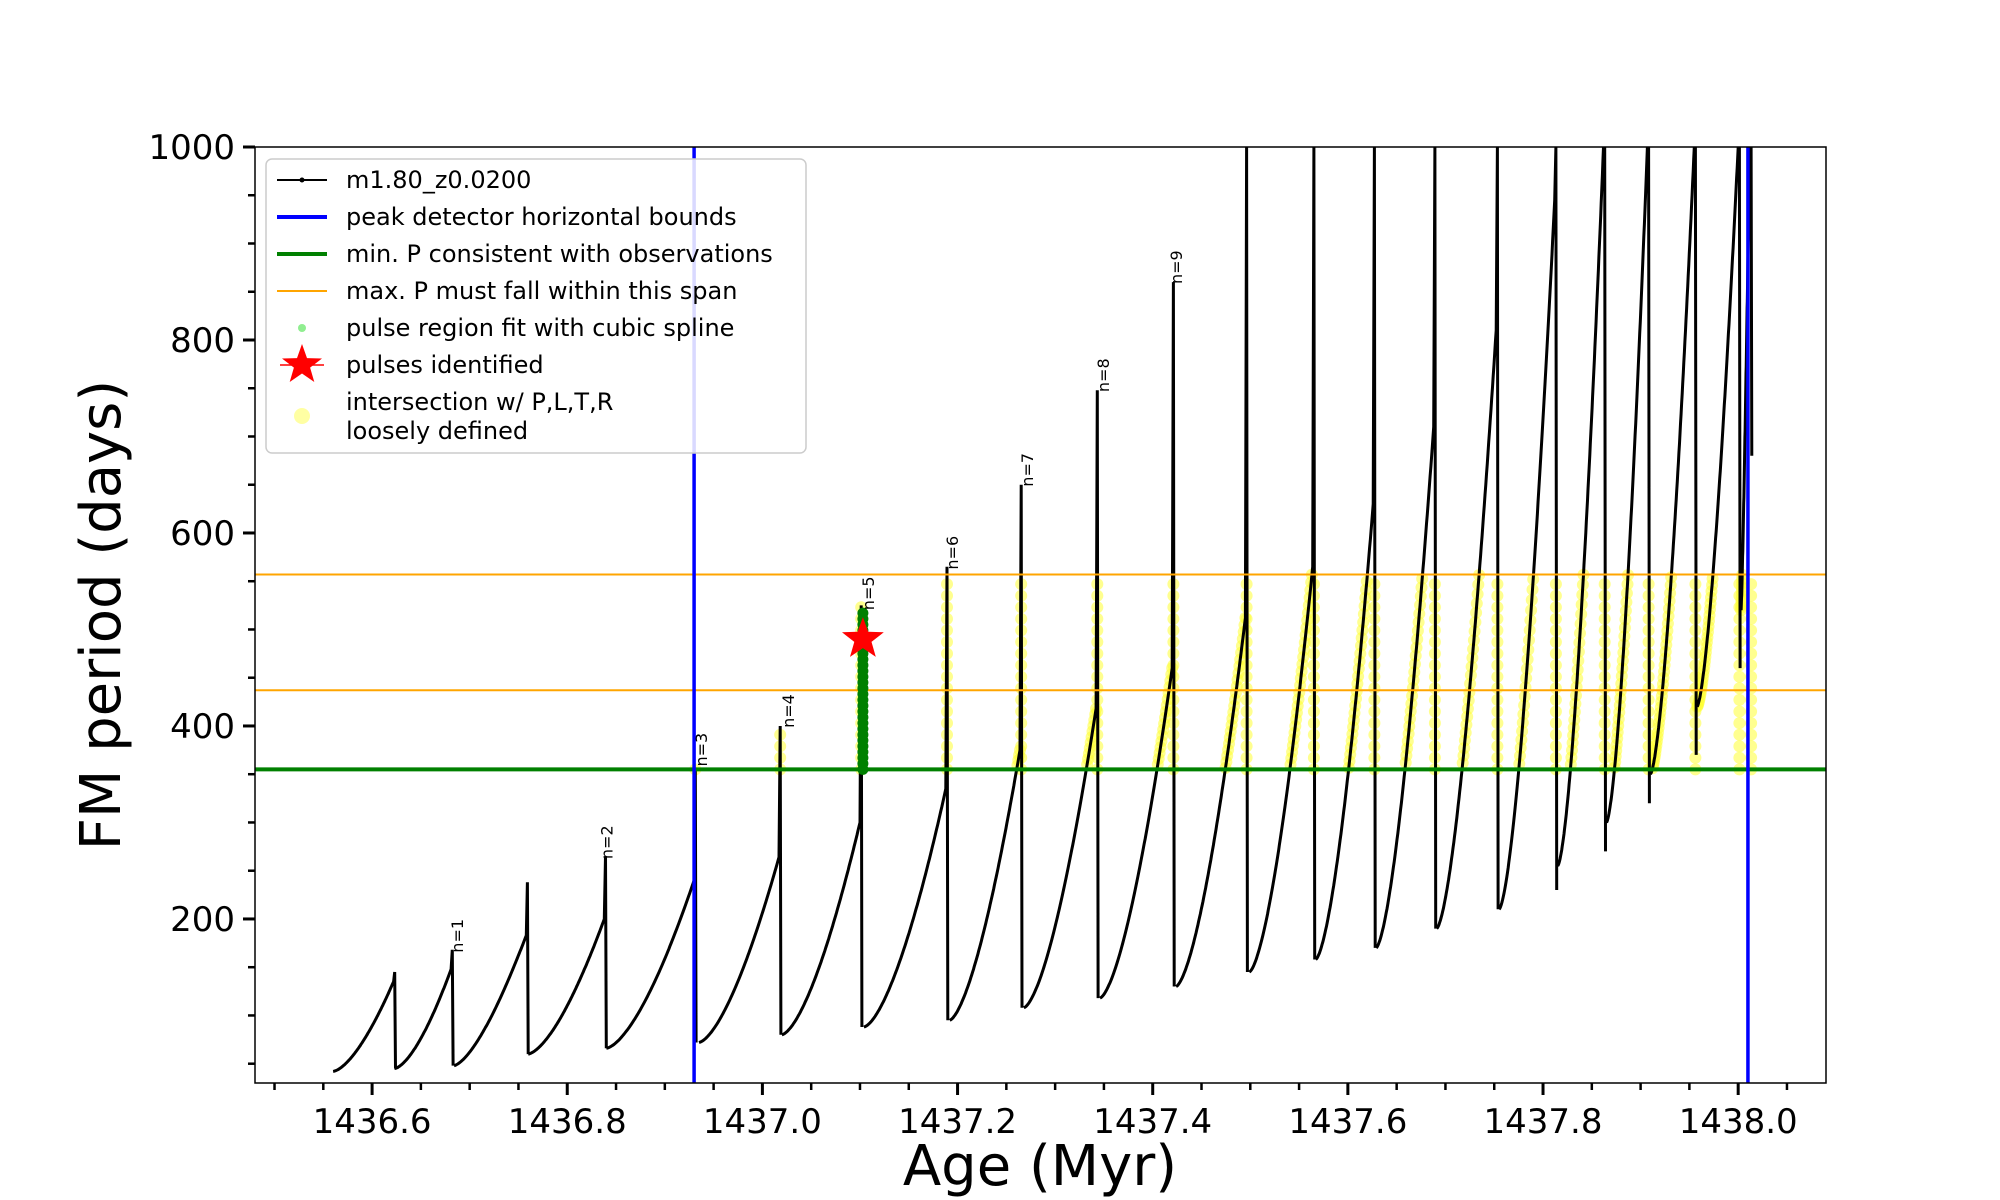 The image size is (2000, 1200). Describe the element at coordinates (1543, 1122) in the screenshot. I see `x-tick-label: 1437.8` at that location.